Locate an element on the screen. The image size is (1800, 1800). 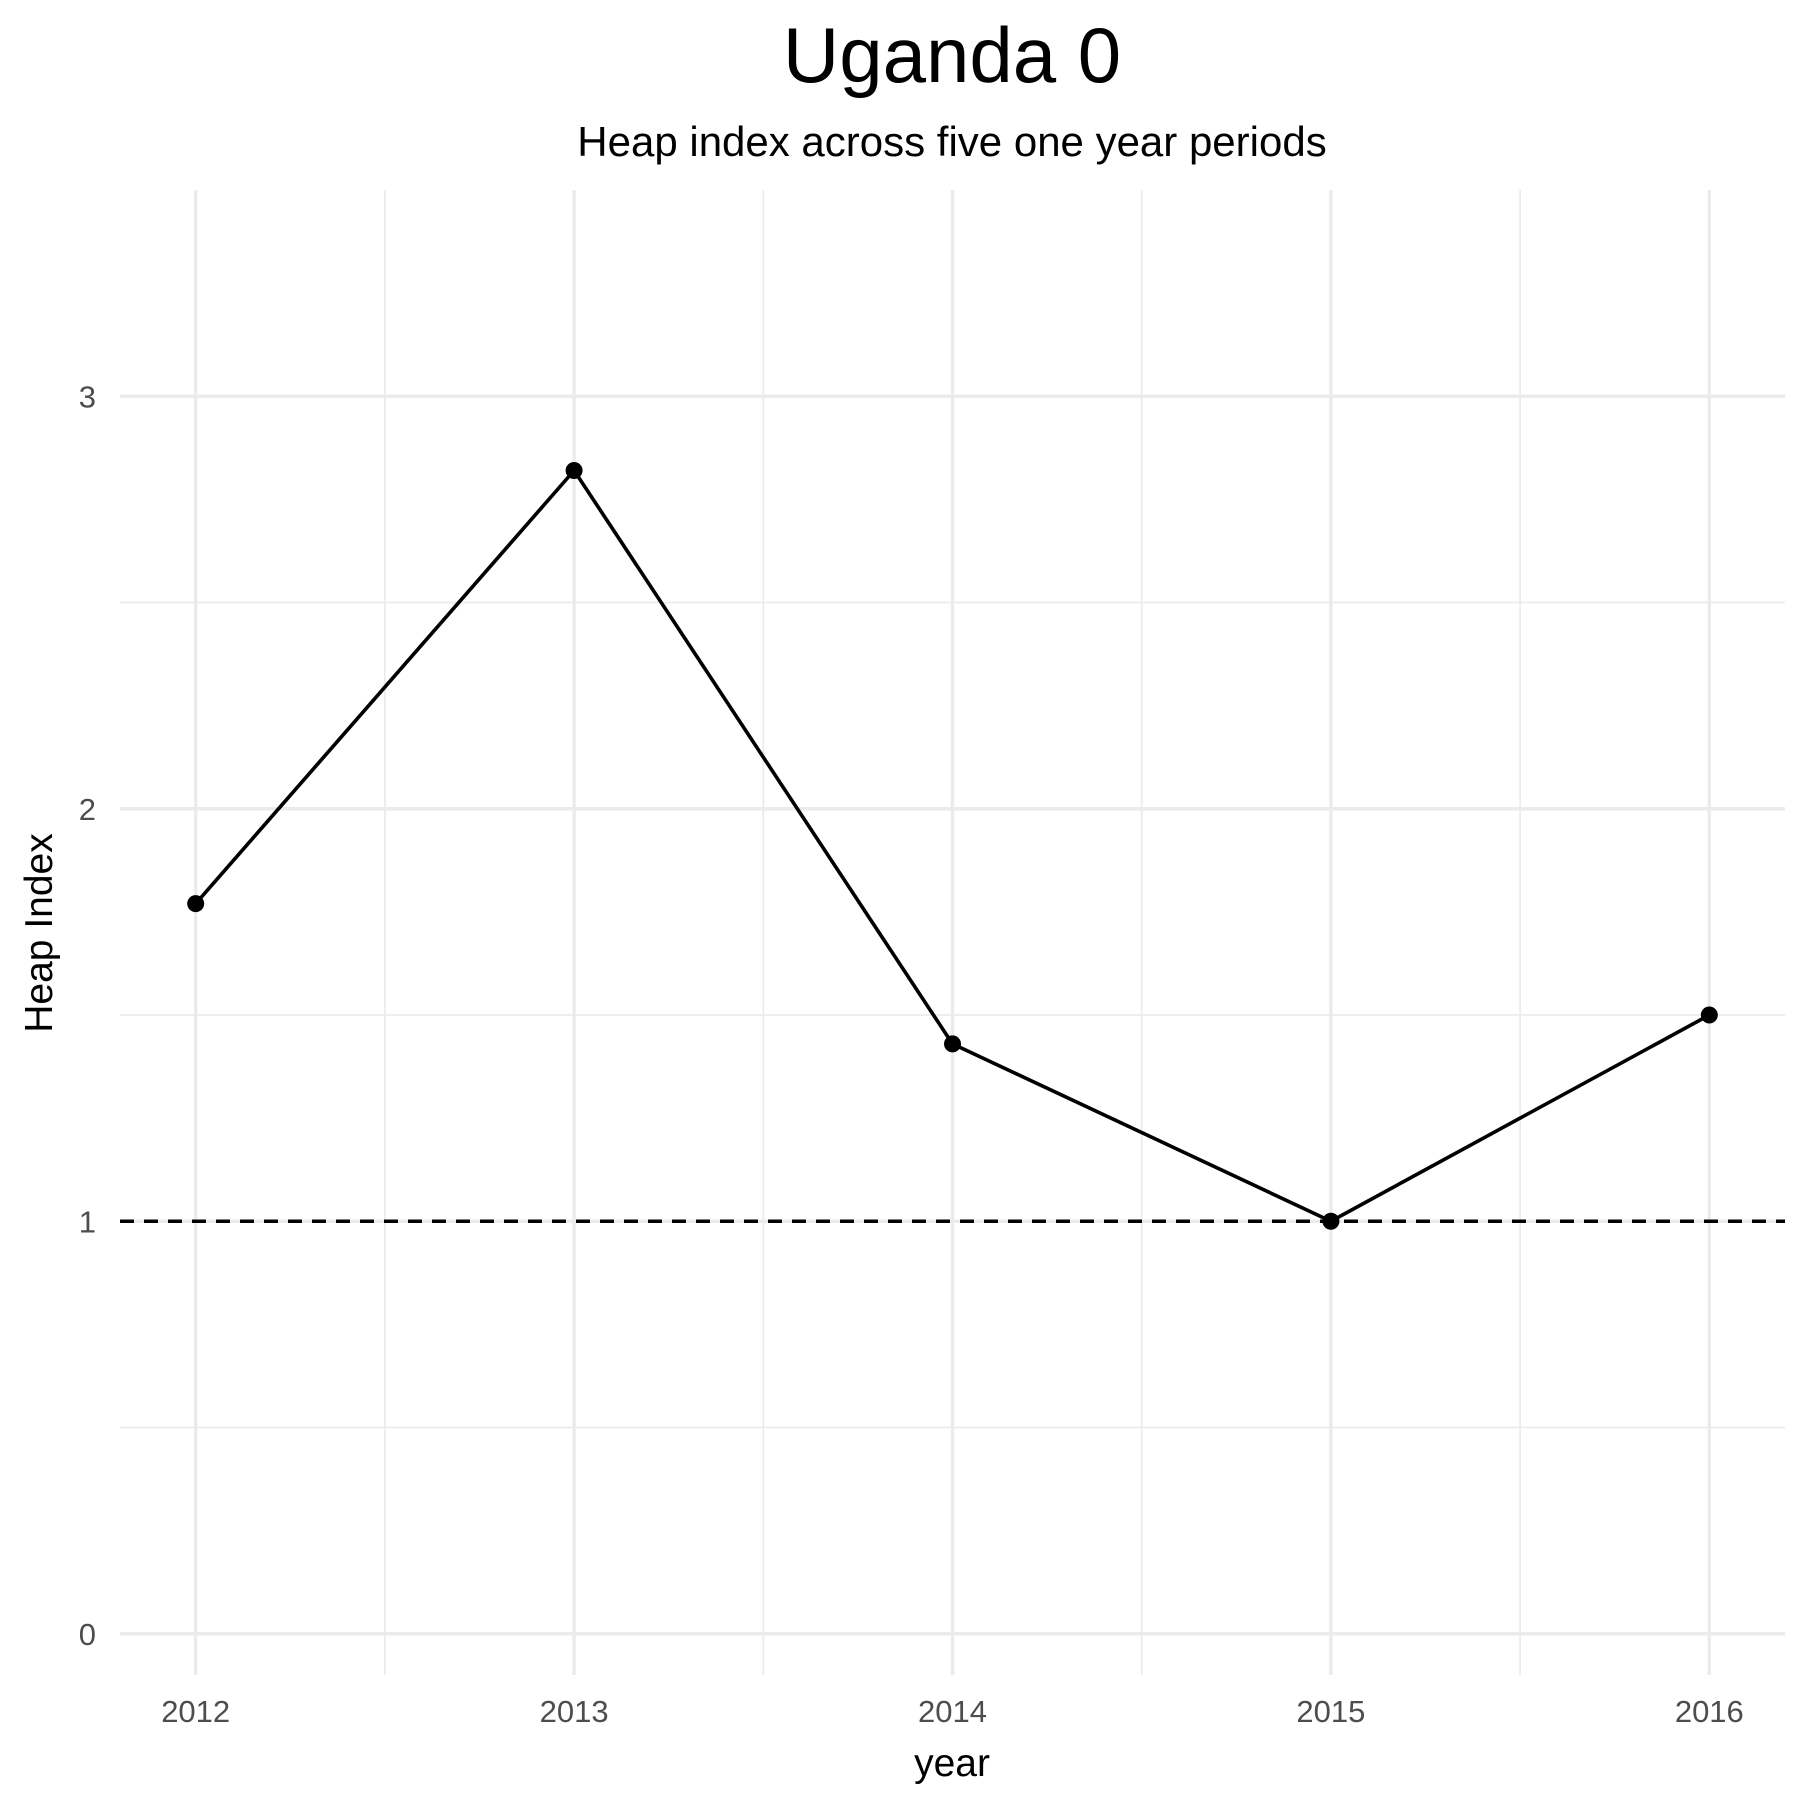
x-tick-label: 2016 is located at coordinates (1709, 1711).